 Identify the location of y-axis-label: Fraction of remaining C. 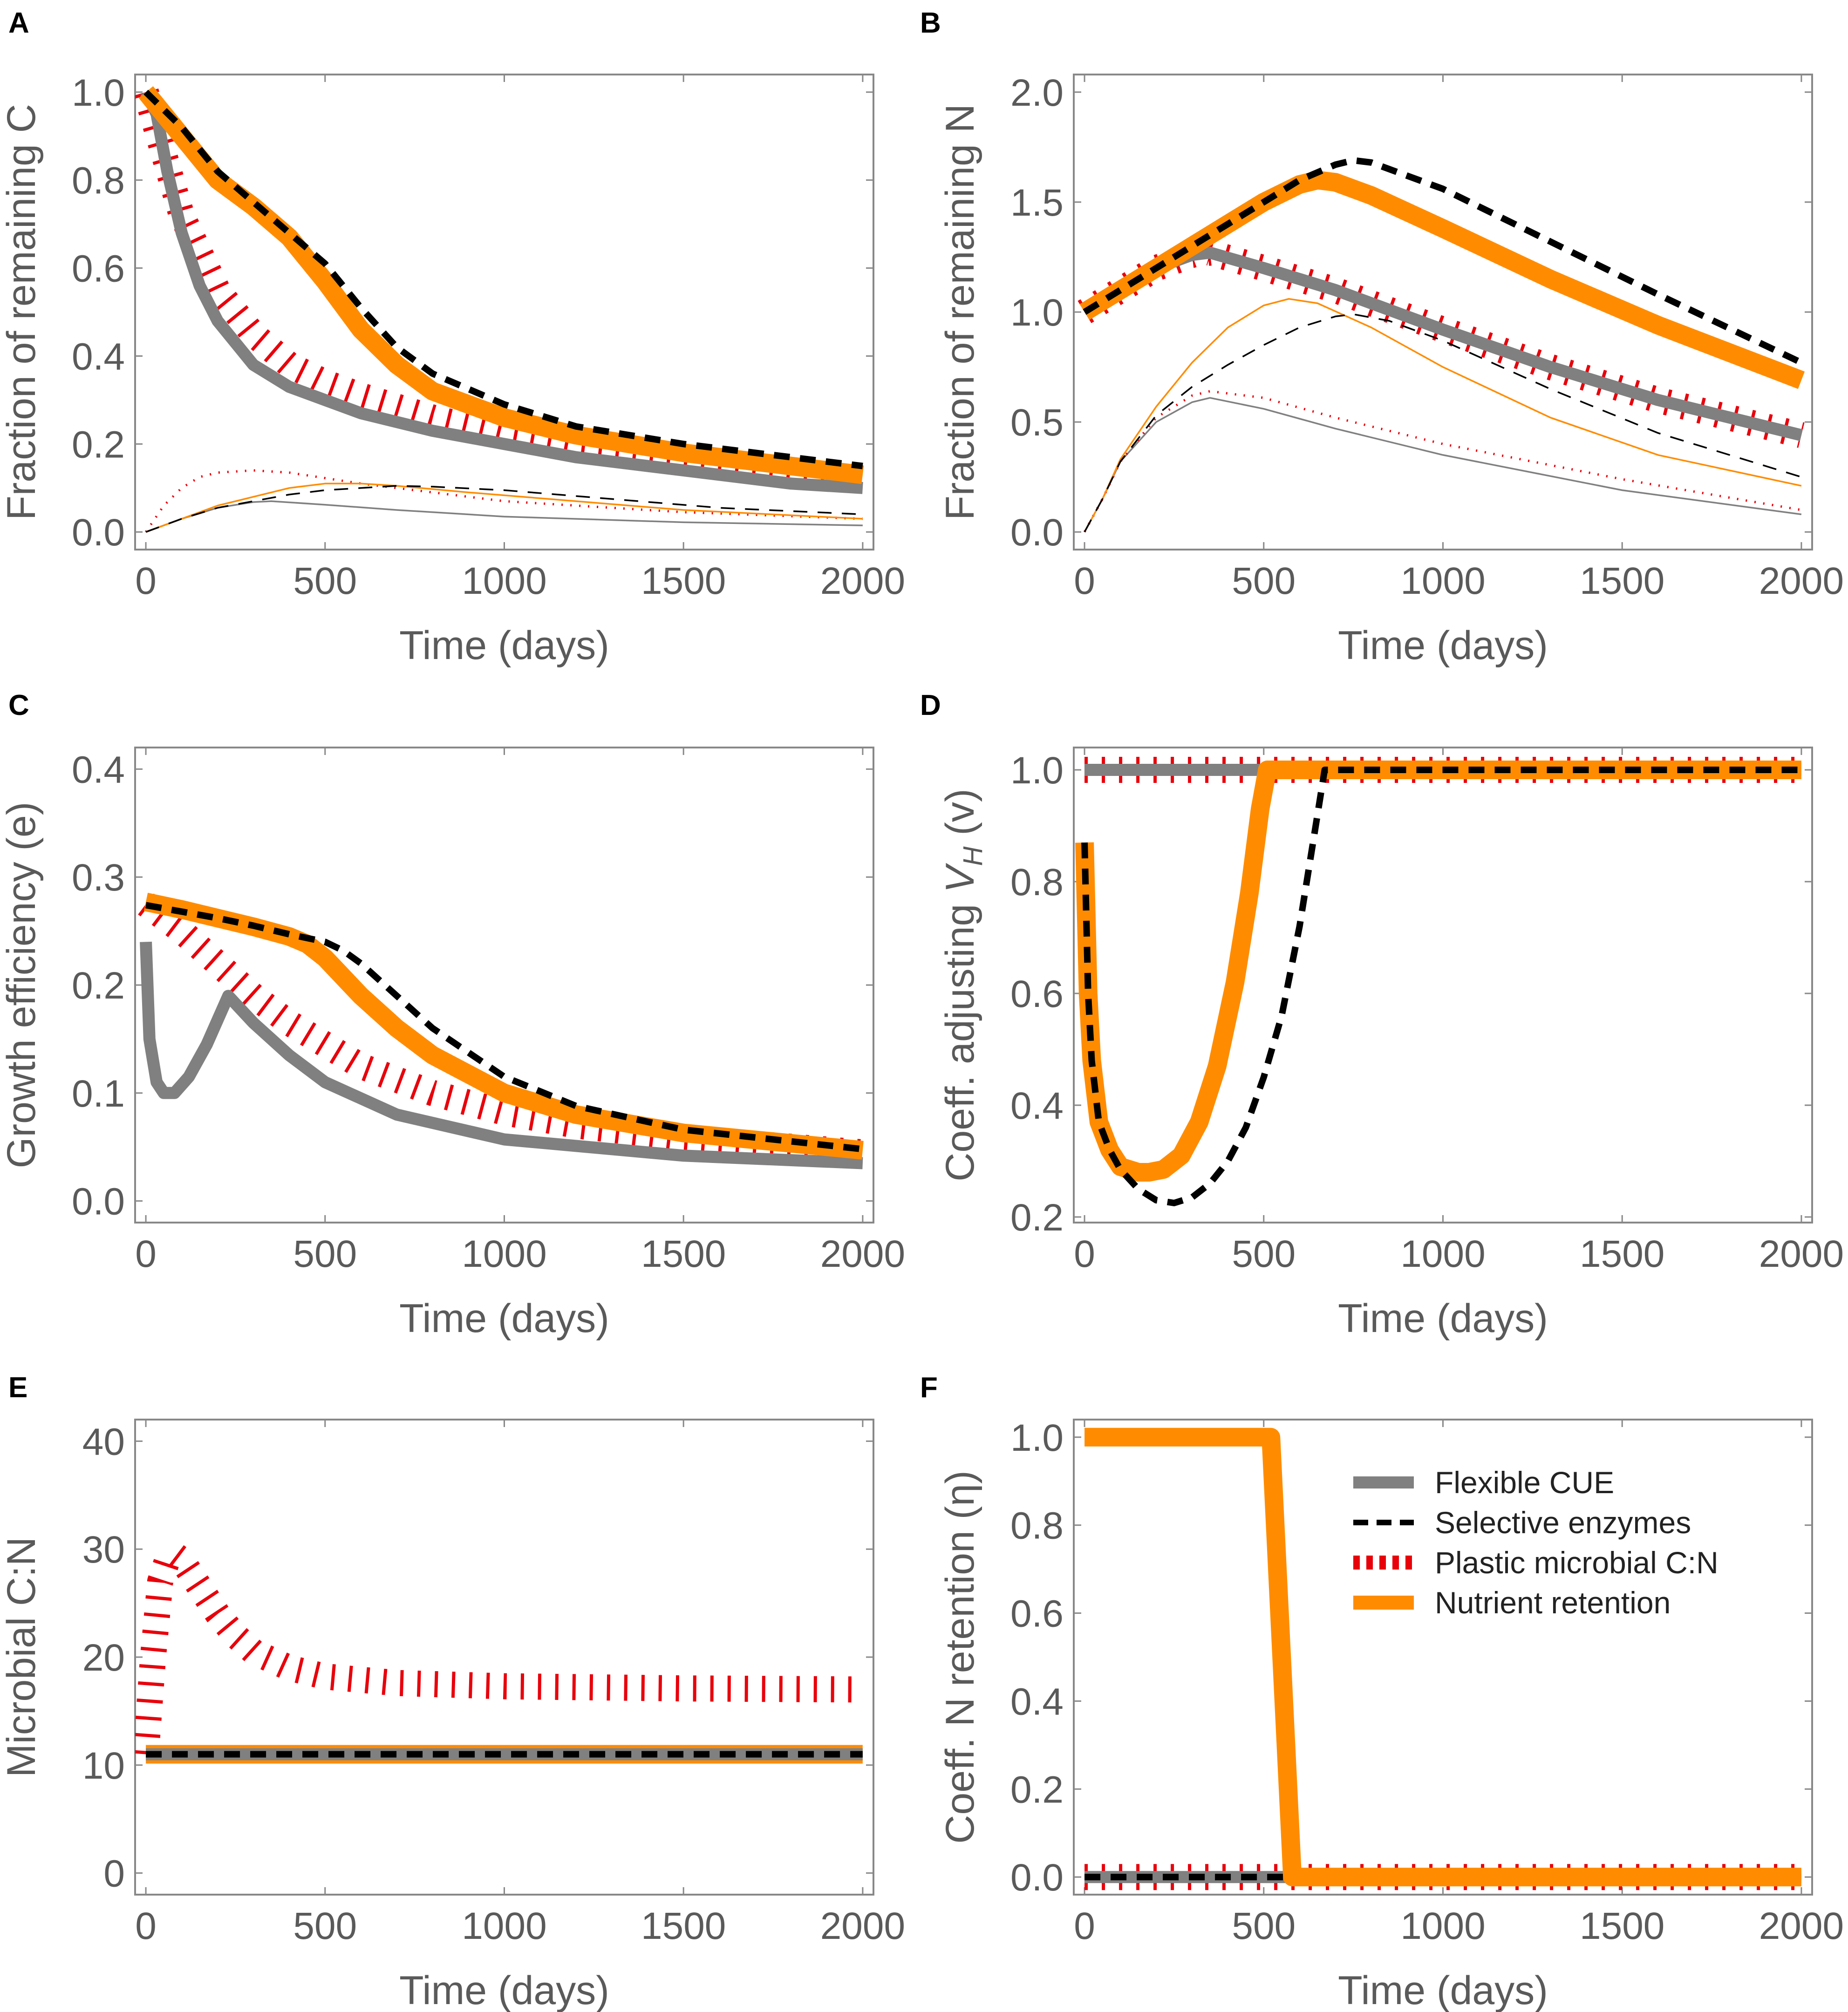
(22, 312).